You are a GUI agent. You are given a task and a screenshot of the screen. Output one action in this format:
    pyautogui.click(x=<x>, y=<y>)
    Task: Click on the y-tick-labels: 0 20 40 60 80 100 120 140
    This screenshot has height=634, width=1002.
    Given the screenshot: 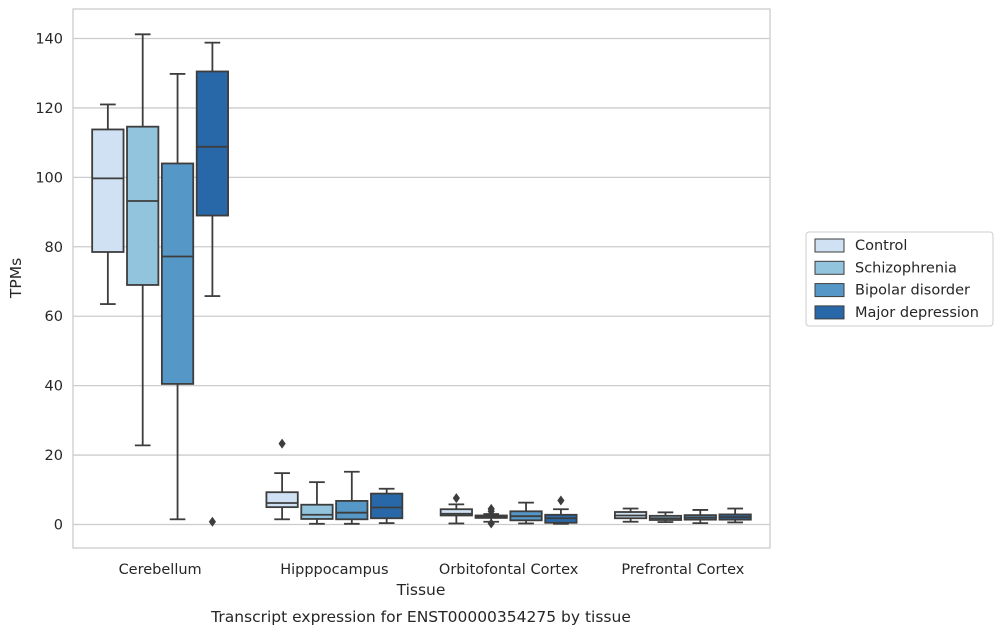 What is the action you would take?
    pyautogui.click(x=49, y=283)
    